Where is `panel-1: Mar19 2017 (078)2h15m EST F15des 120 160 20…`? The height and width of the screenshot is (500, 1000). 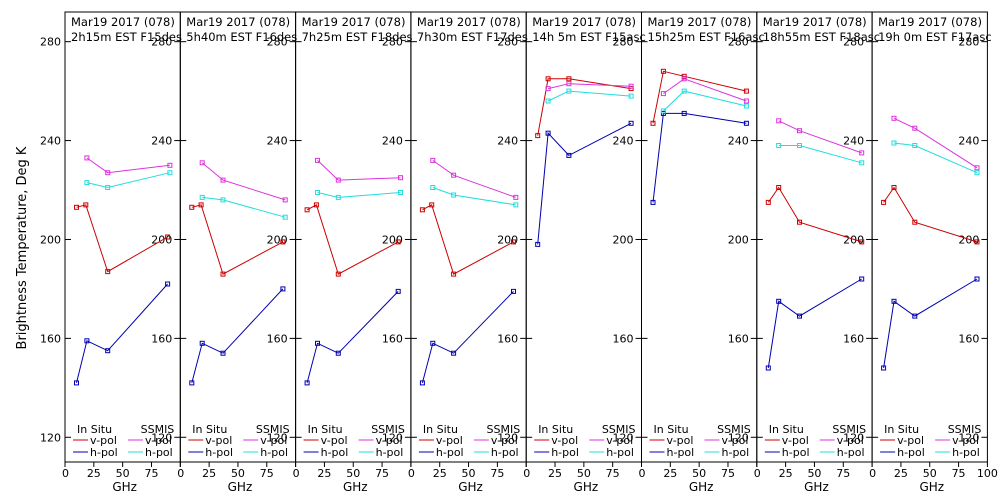
panel-1: Mar19 2017 (078)2h15m EST F15des 120 160 20… is located at coordinates (111, 252).